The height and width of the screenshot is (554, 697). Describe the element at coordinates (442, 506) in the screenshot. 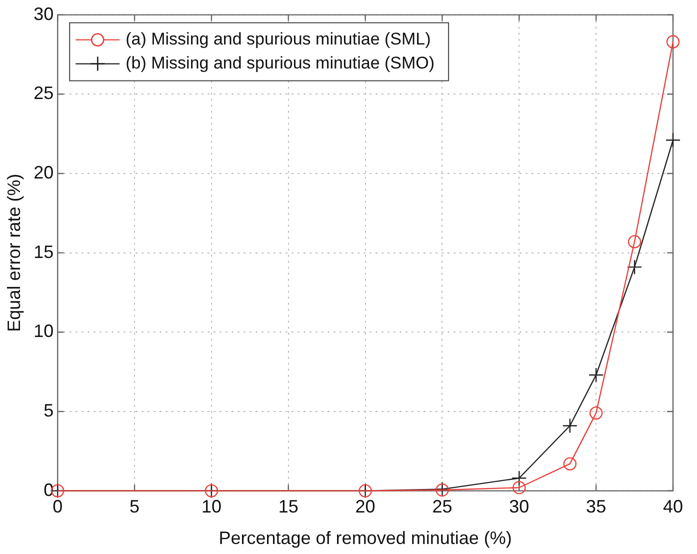

I see `x-tick-label: 25` at that location.